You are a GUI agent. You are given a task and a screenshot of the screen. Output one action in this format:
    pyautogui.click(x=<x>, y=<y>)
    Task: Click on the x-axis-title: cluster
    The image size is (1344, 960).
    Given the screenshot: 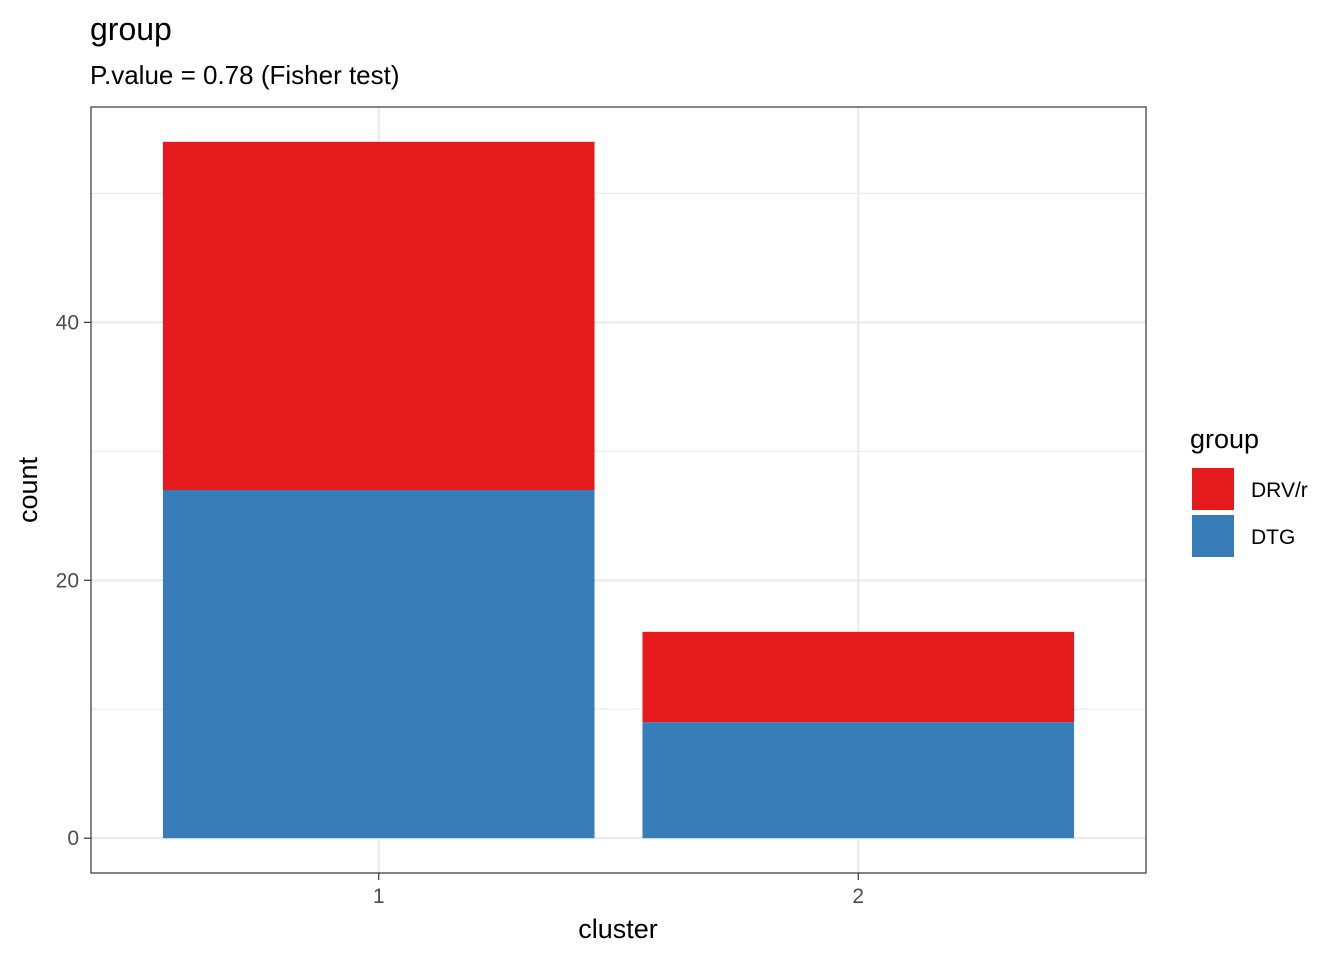 What is the action you would take?
    pyautogui.click(x=618, y=929)
    